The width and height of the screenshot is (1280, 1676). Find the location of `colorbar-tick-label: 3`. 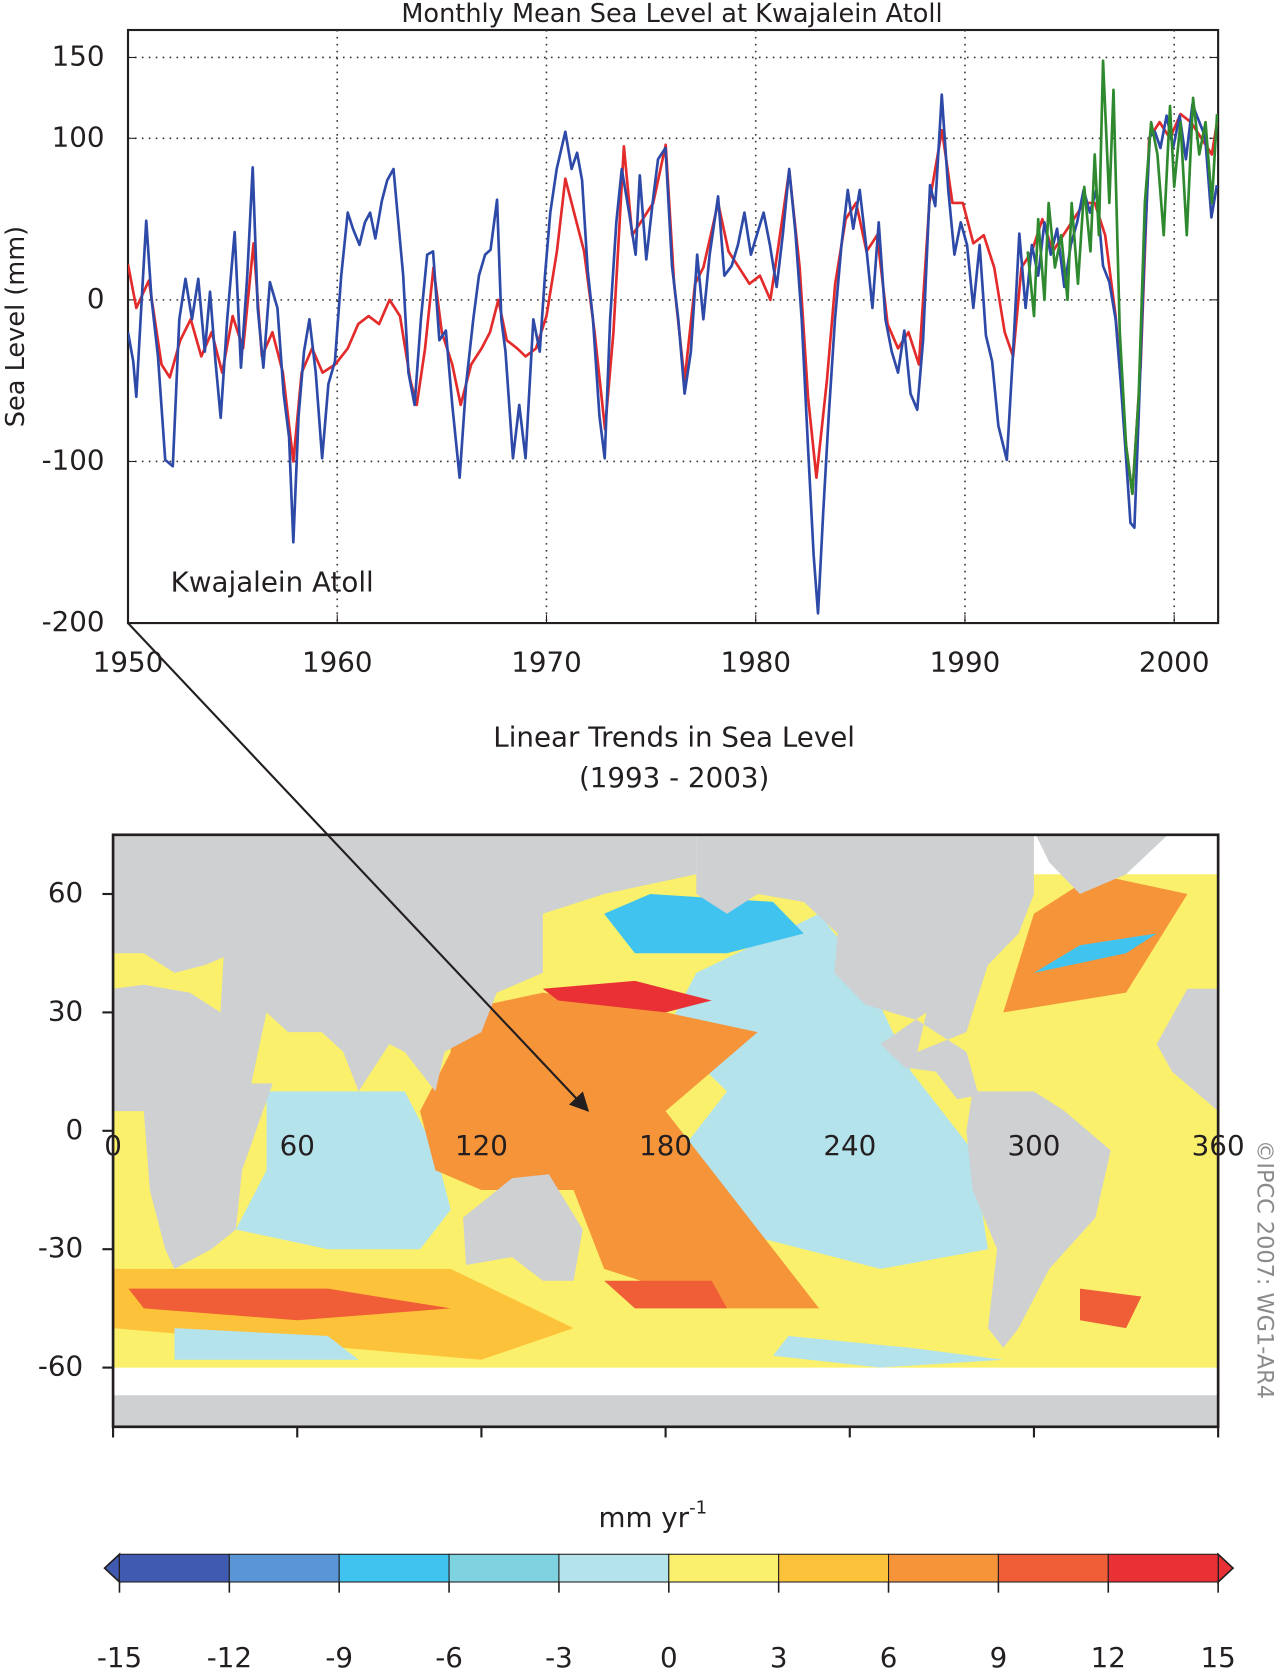

colorbar-tick-label: 3 is located at coordinates (779, 1657).